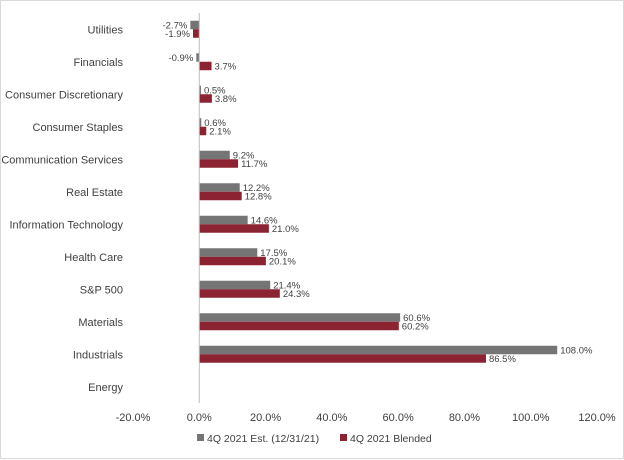  Describe the element at coordinates (531, 418) in the screenshot. I see `x-tick-label: 100.0%` at that location.